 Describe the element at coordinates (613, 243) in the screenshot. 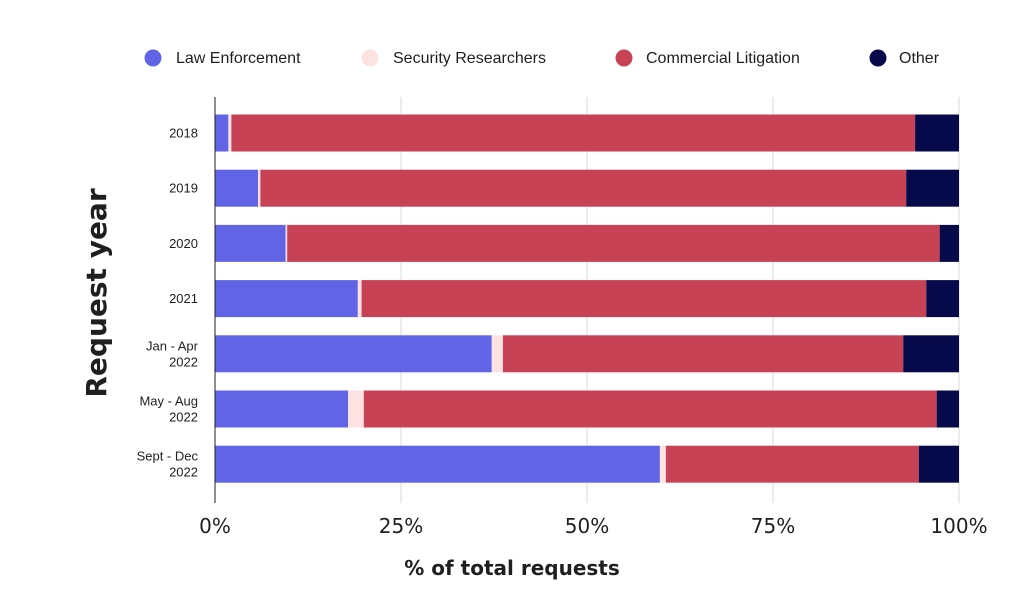

I see `bar-commercial-litigation-2020` at that location.